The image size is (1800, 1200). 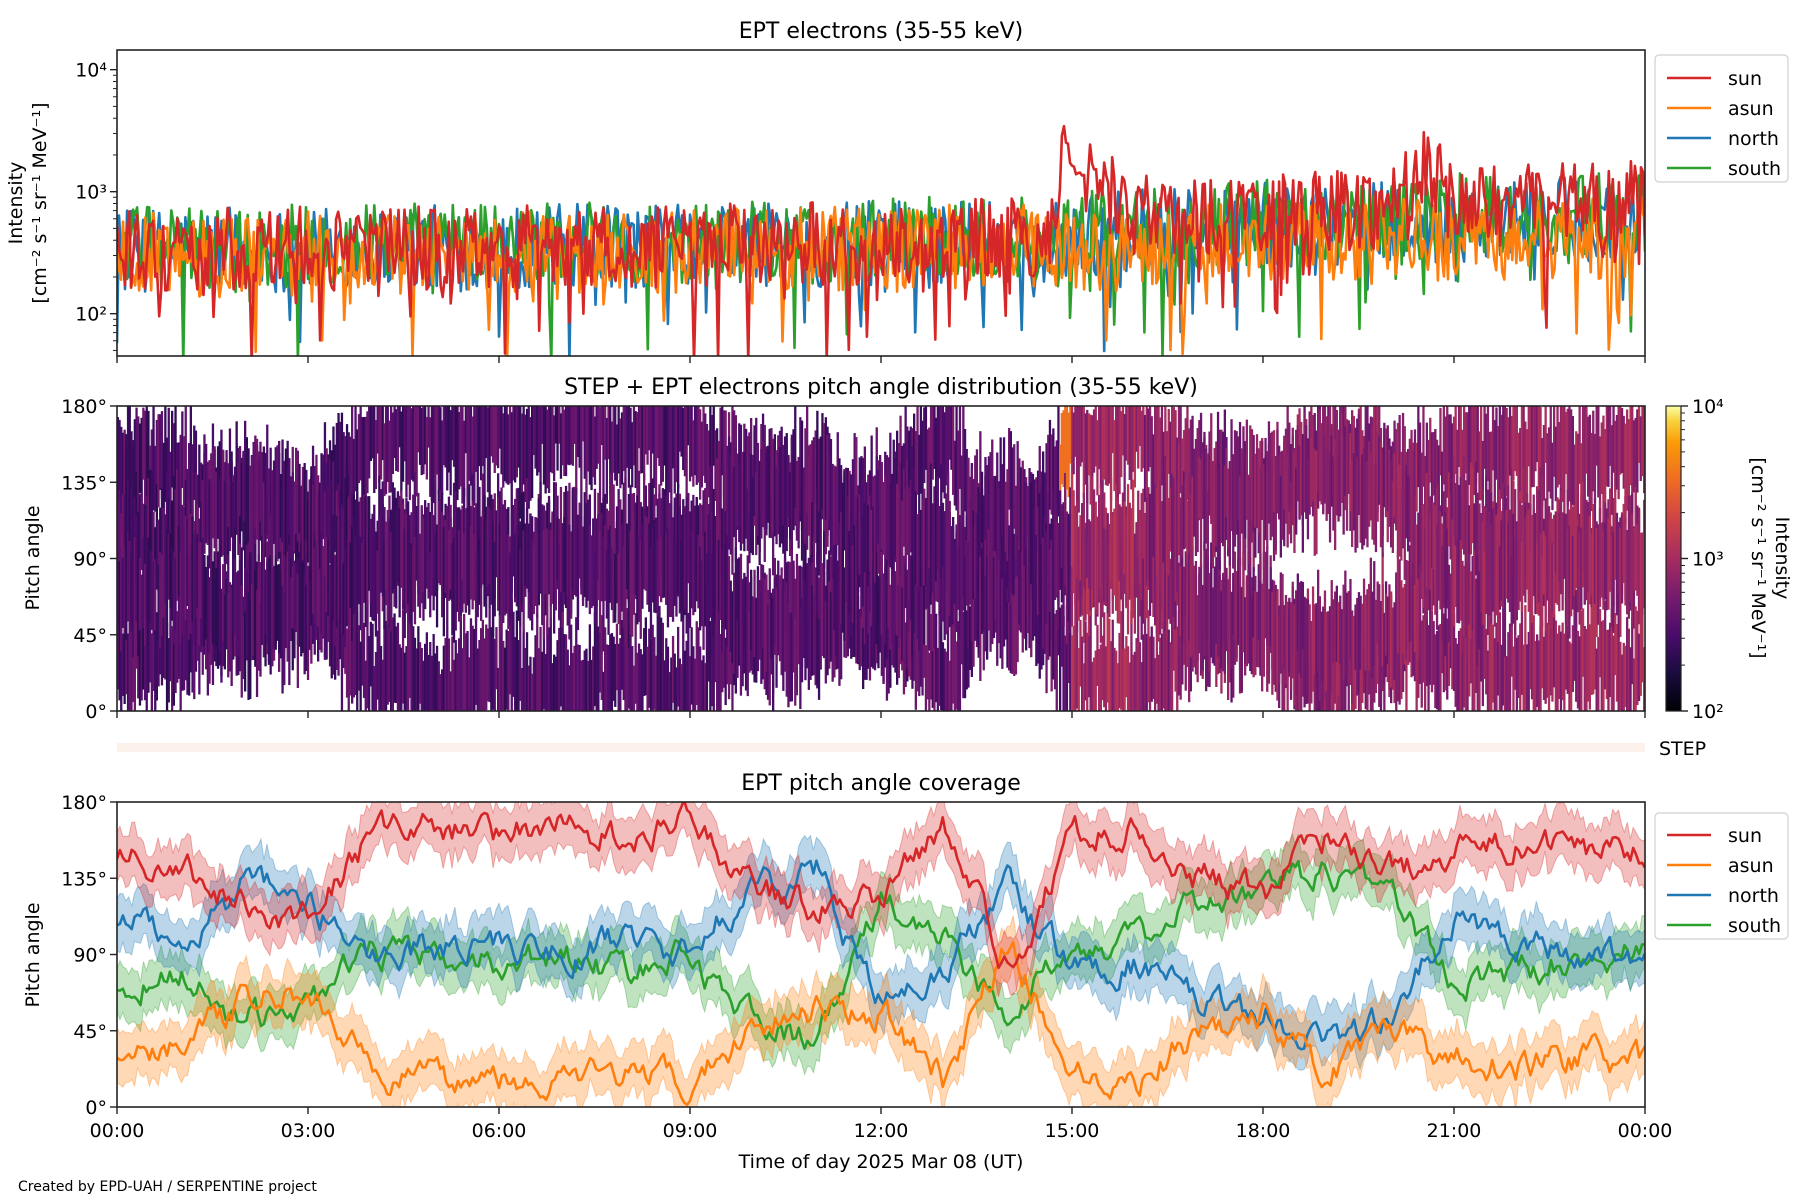 What do you see at coordinates (89, 559) in the screenshot?
I see `pitch-distribution-y-ticks: 0°45°90°135°180°` at bounding box center [89, 559].